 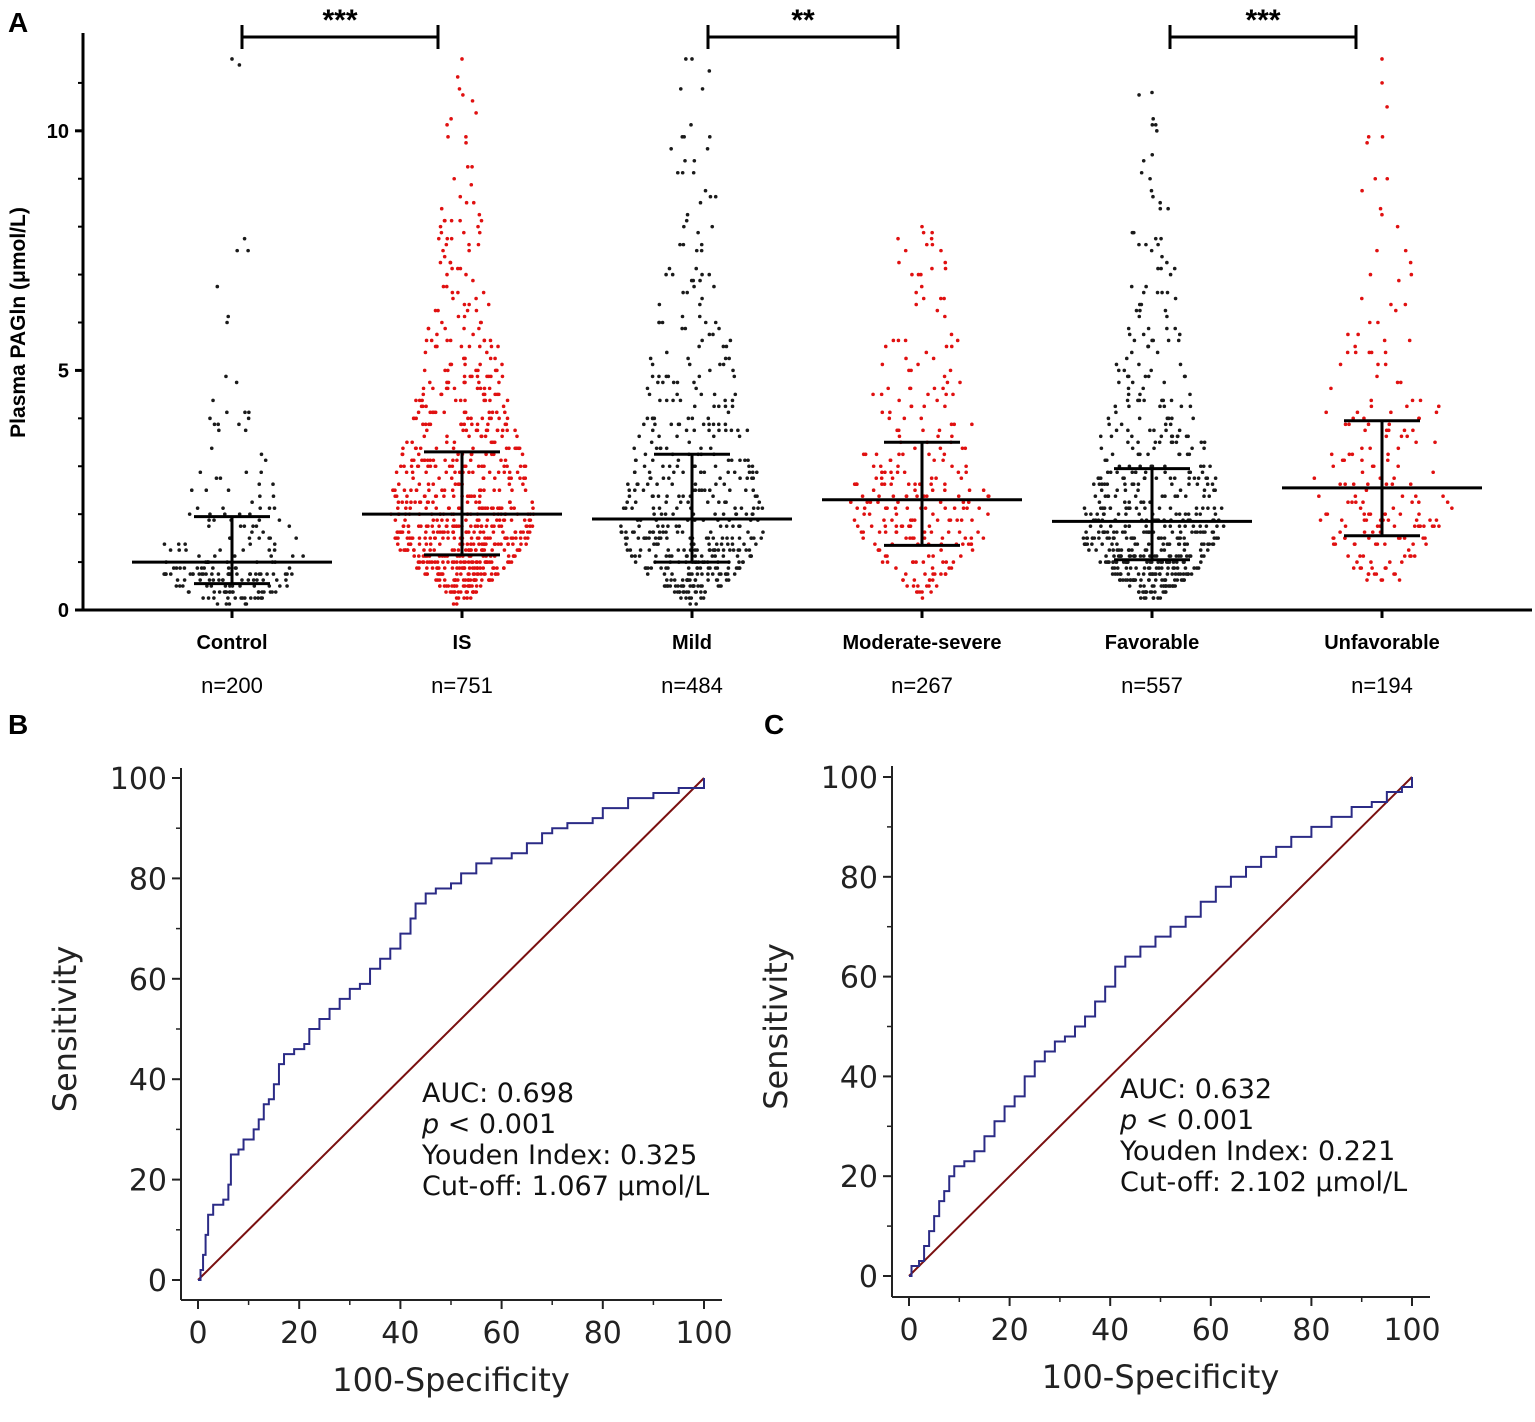 What do you see at coordinates (859, 878) in the screenshot?
I see `roc-y-tick-label: 80` at bounding box center [859, 878].